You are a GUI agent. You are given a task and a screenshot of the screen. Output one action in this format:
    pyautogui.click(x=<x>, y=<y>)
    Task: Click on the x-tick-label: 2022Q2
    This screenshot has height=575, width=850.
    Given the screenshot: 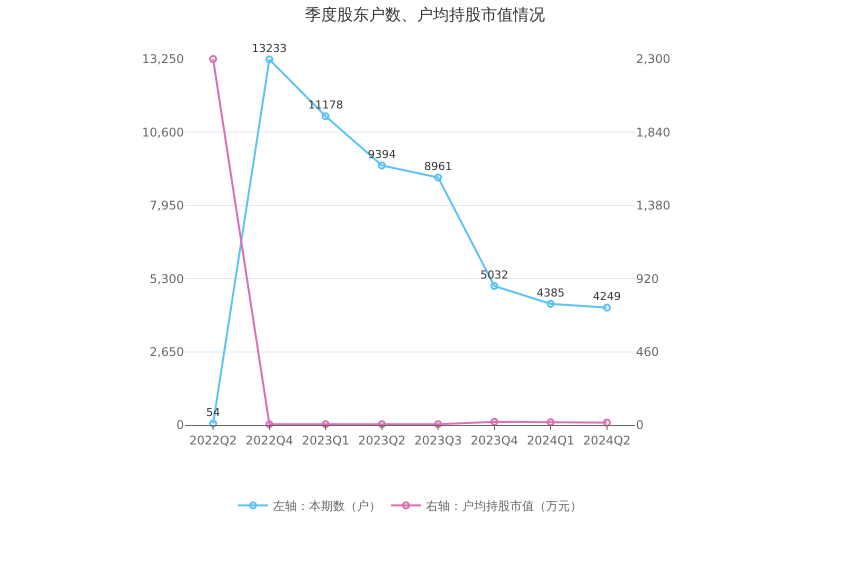 What is the action you would take?
    pyautogui.click(x=213, y=440)
    